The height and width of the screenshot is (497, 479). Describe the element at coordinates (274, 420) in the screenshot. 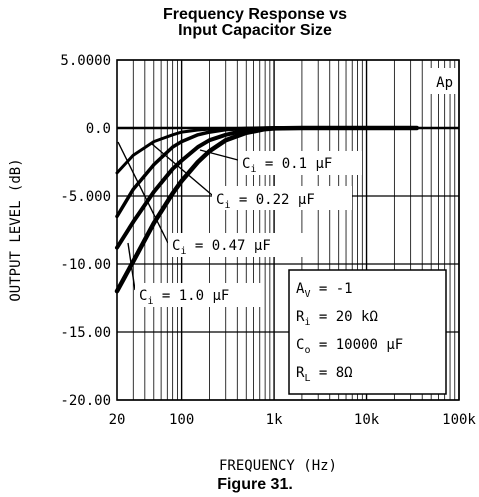

I see `x-tick-label: 1k` at that location.